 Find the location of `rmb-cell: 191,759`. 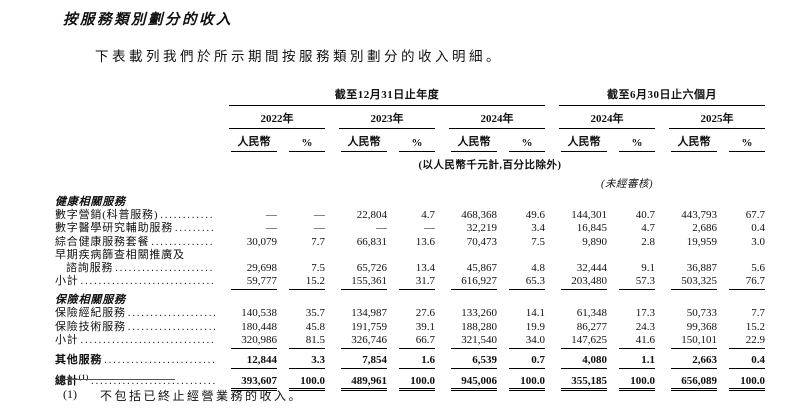

rmb-cell: 191,759 is located at coordinates (356, 327).